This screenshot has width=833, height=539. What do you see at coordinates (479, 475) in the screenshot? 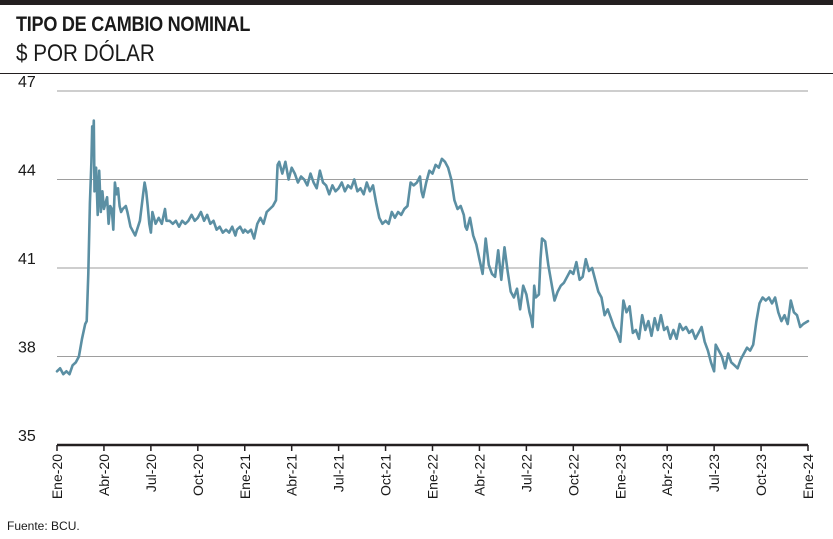
I see `x-tick-label: Abr-22` at bounding box center [479, 475].